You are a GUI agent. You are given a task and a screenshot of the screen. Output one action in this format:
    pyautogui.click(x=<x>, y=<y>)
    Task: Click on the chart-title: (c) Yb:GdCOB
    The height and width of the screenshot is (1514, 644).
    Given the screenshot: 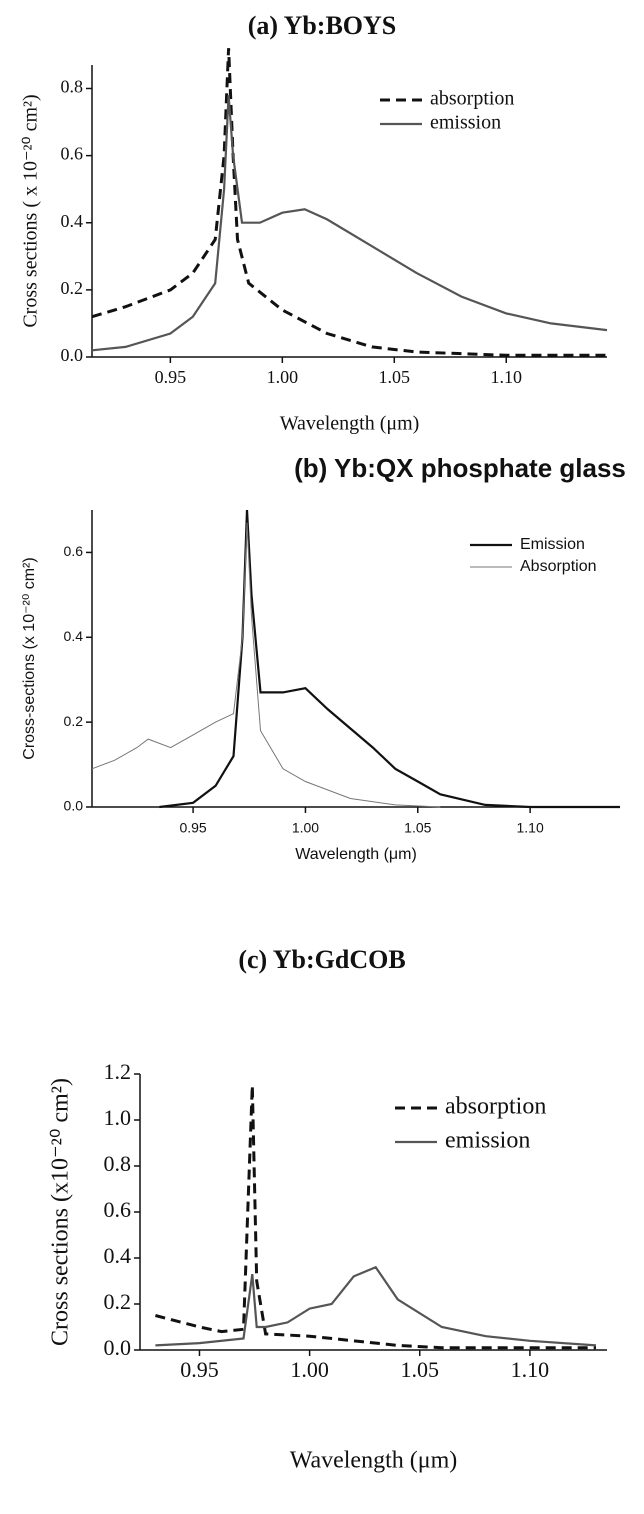 What is the action you would take?
    pyautogui.click(x=321, y=959)
    